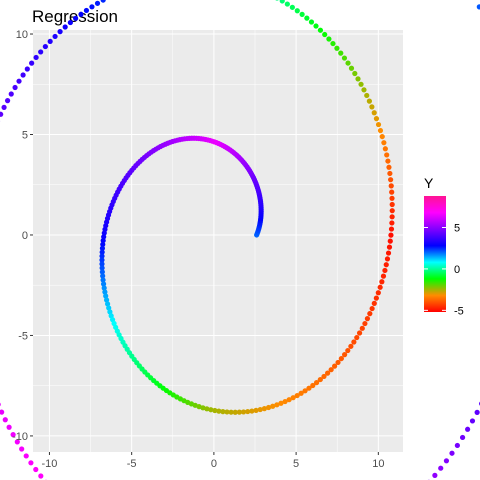 The width and height of the screenshot is (480, 480). I want to click on y-tick-label: -5, so click(23, 336).